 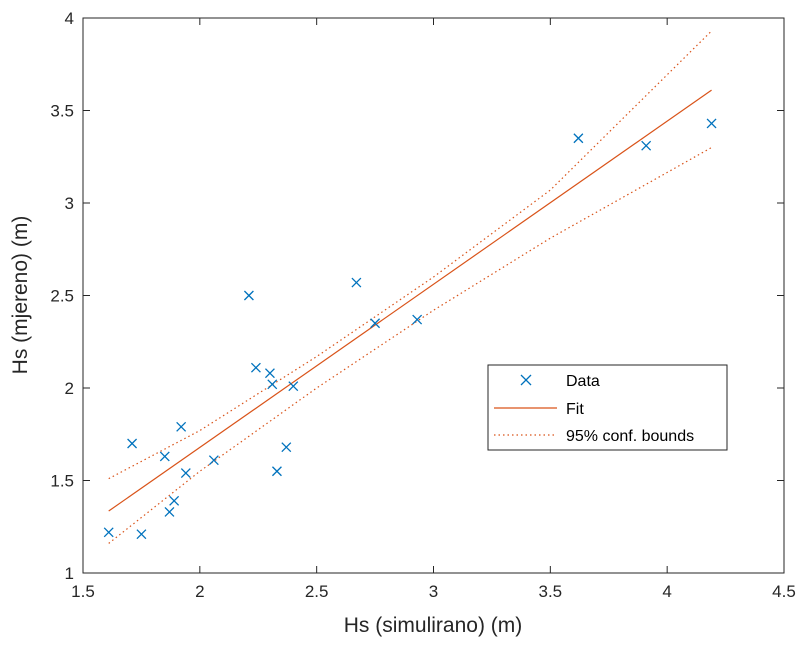 I want to click on y-tick-label: 4, so click(x=69, y=18).